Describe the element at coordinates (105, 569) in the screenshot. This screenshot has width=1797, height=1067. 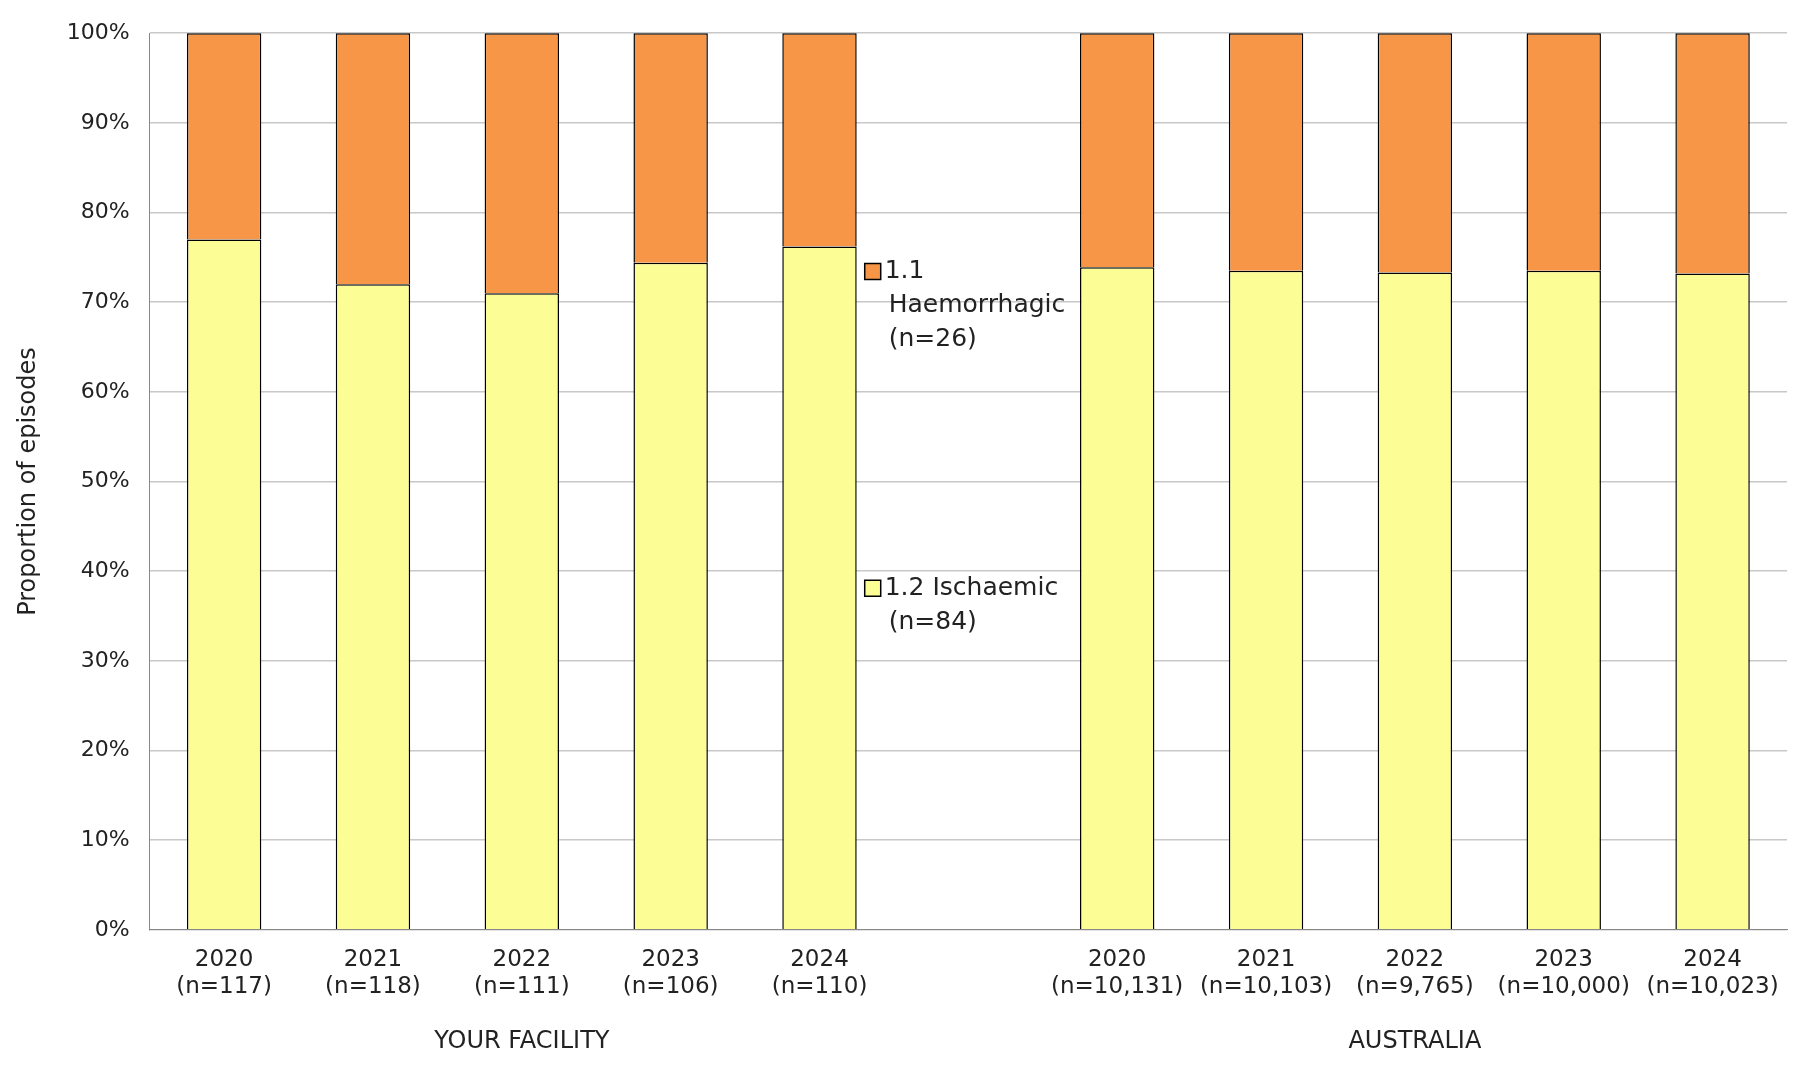
I see `y-tick-label: 40%` at that location.